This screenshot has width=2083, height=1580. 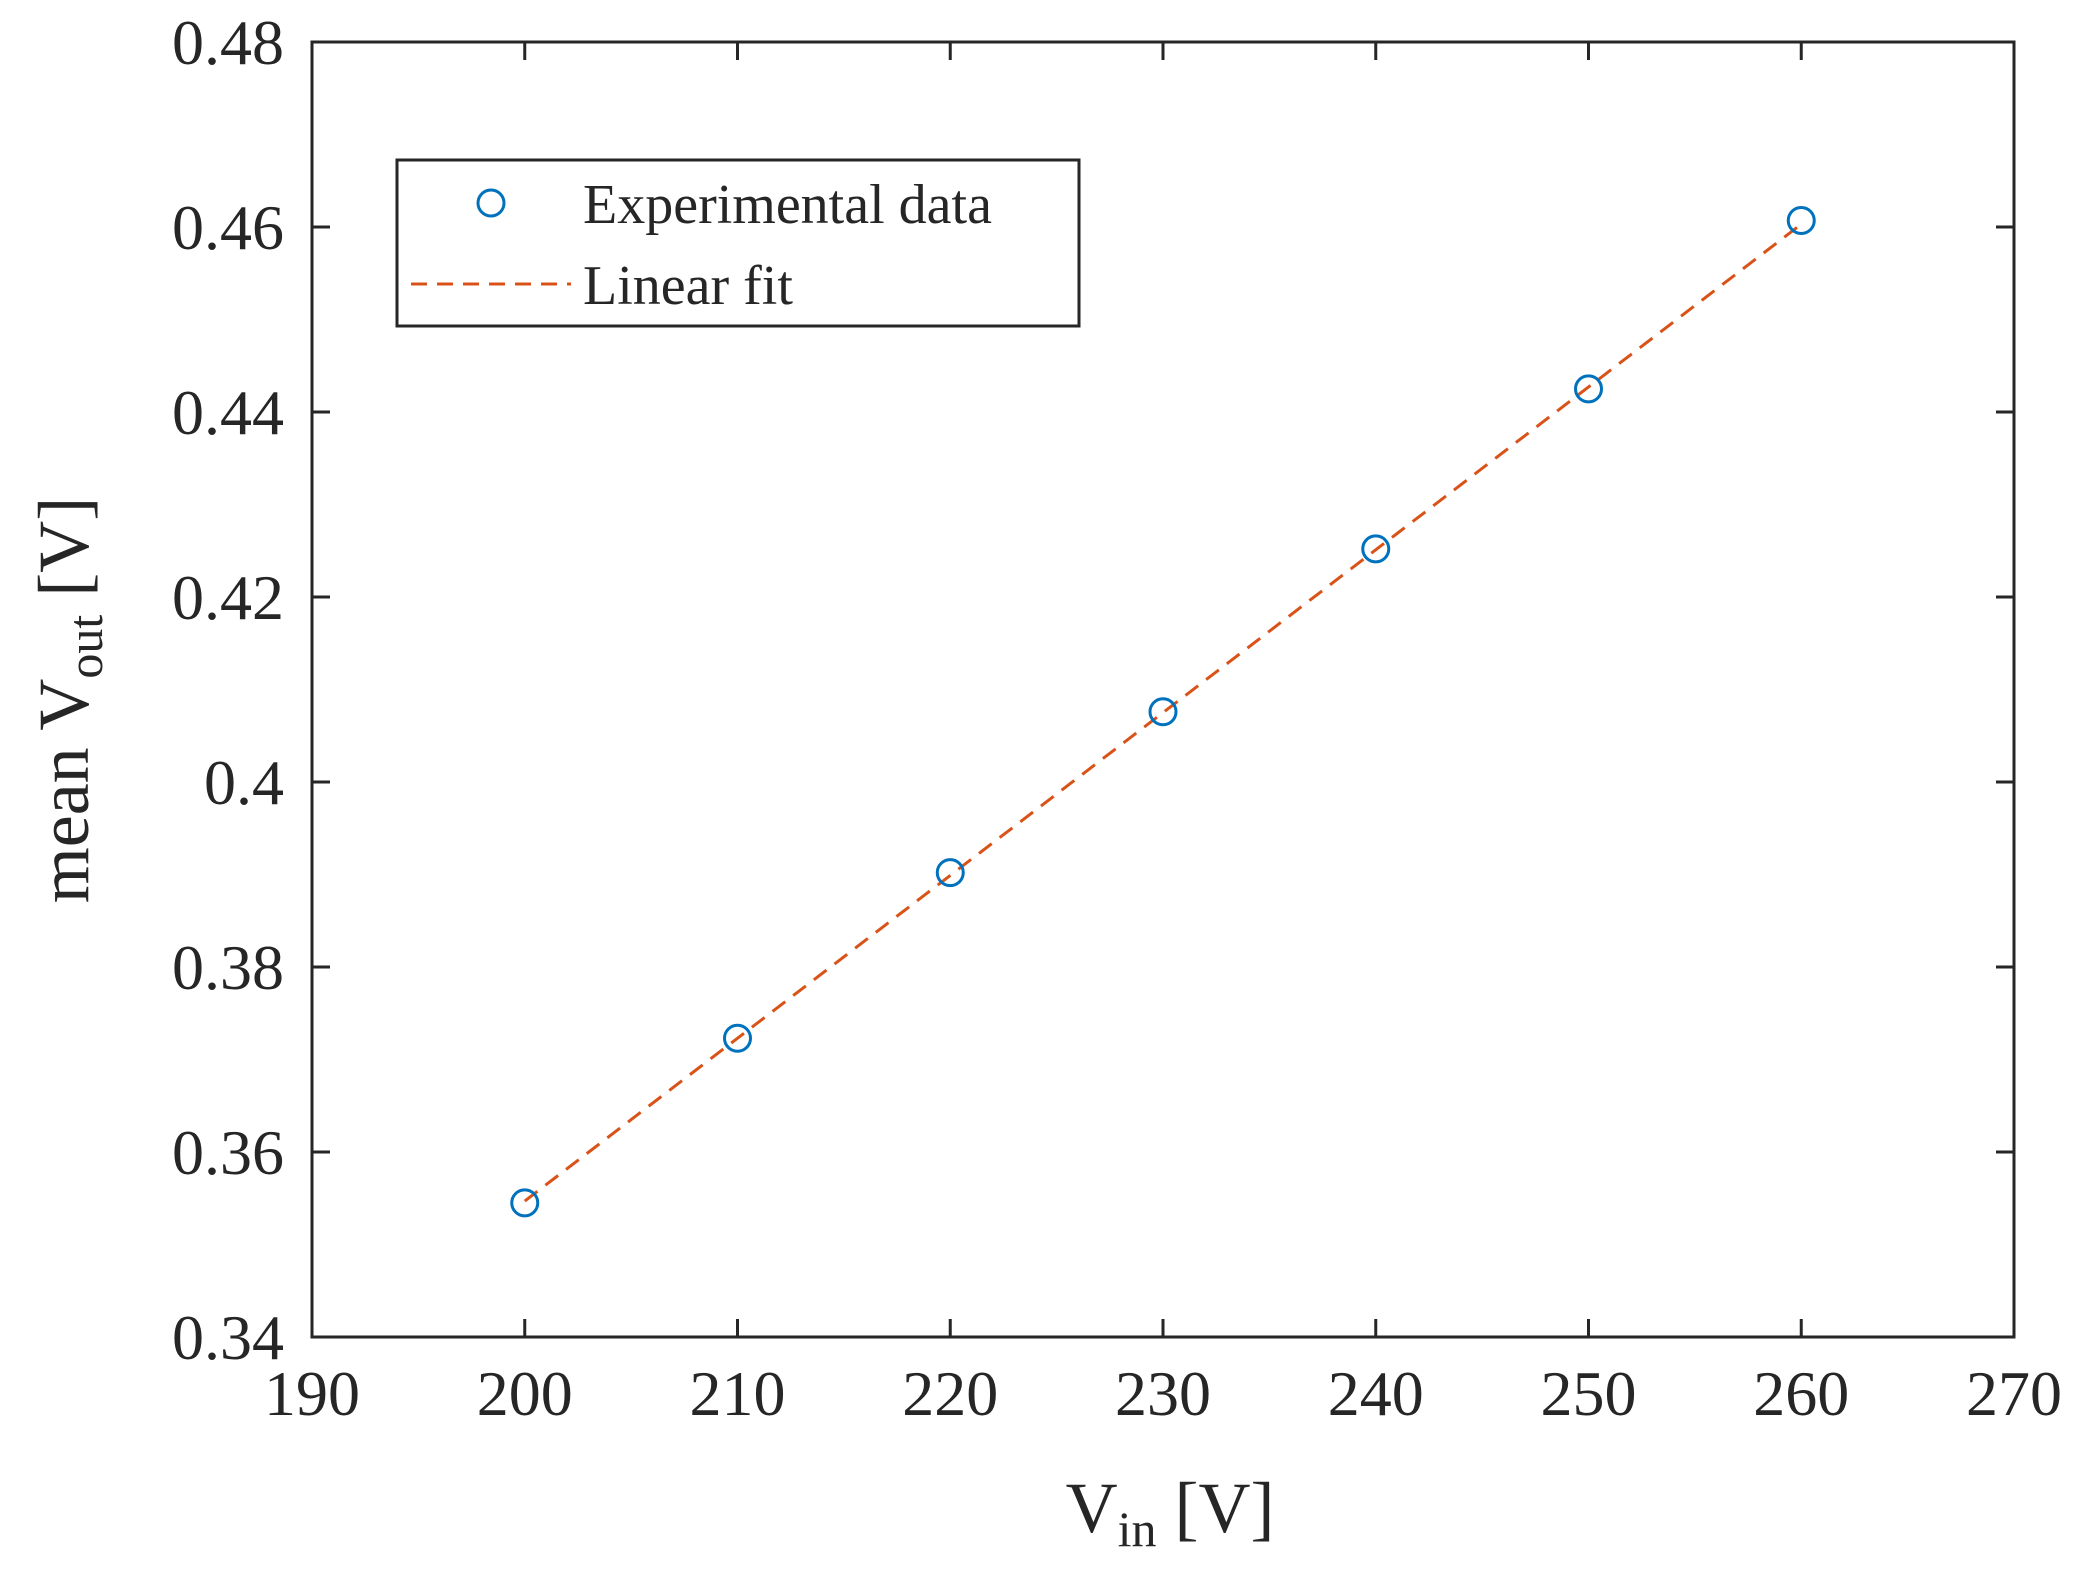 What do you see at coordinates (787, 205) in the screenshot?
I see `legend-label-experimental-data: Experimental data` at bounding box center [787, 205].